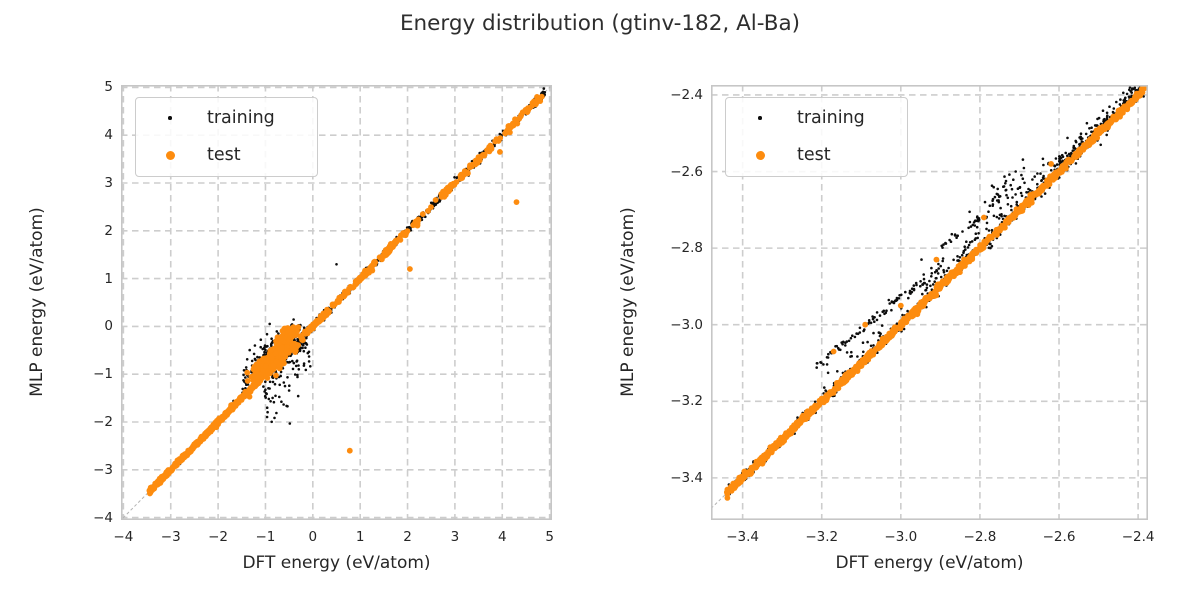  I want to click on figure-title: Energy distribution (gtinv-182, Al-Ba), so click(600, 23).